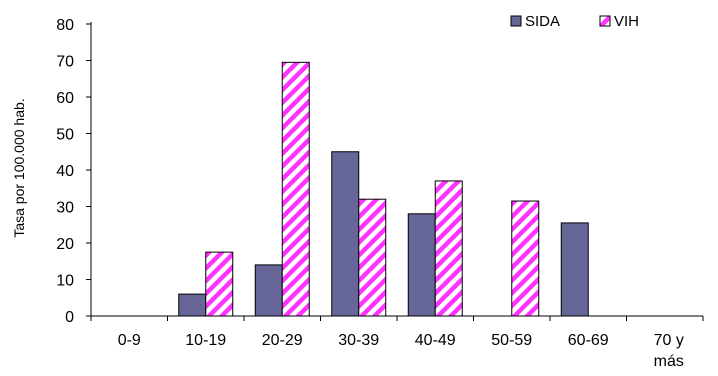 The image size is (718, 376). What do you see at coordinates (669, 340) in the screenshot?
I see `x-tick-label: 70 y` at bounding box center [669, 340].